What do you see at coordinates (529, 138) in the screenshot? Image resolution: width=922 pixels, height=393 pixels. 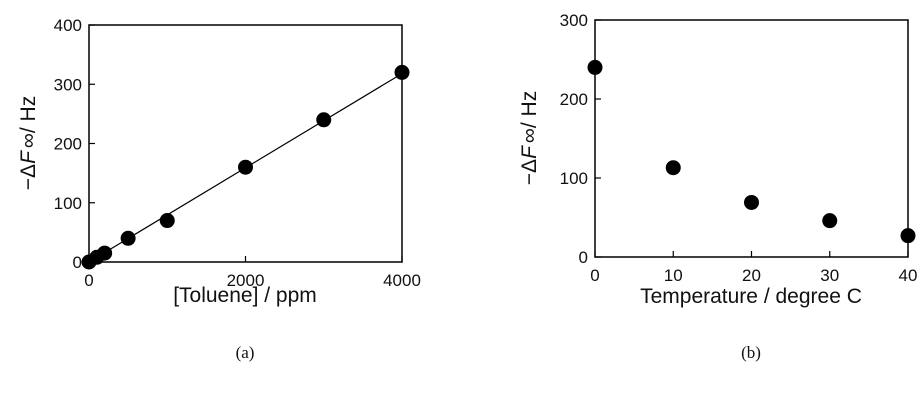 I see `y-axis-label-b: −ΔF∞/ Hz` at bounding box center [529, 138].